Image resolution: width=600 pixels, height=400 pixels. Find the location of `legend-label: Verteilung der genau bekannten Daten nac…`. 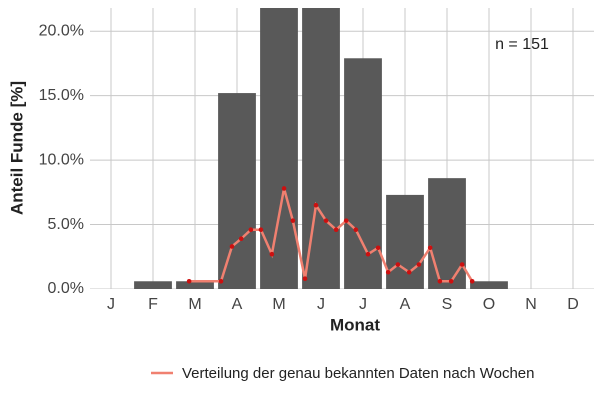

legend-label: Verteilung der genau bekannten Daten nac… is located at coordinates (358, 373).